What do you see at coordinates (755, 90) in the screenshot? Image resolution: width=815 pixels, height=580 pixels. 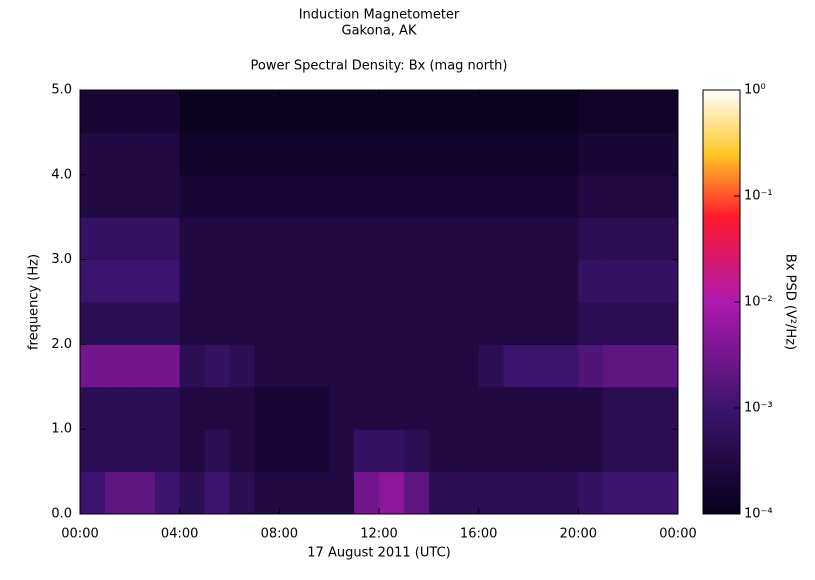 I see `colorbar-tick-label: 10⁰` at bounding box center [755, 90].